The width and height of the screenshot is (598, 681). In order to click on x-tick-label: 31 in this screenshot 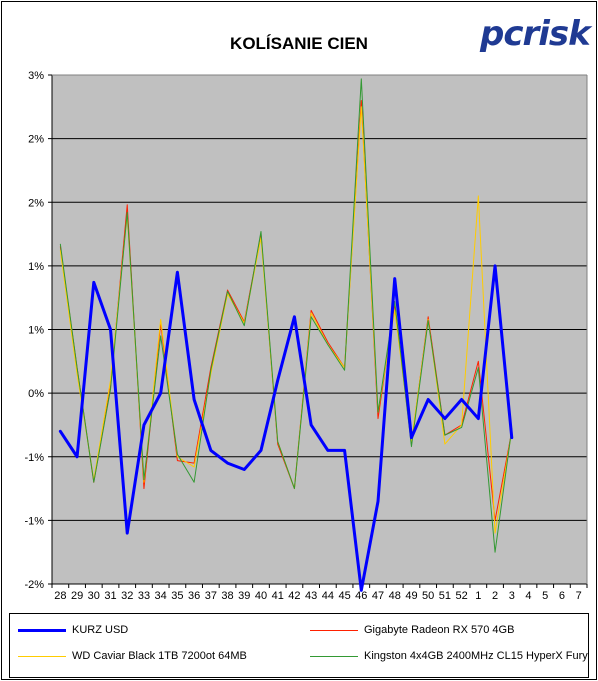, I will do `click(110, 596)`.